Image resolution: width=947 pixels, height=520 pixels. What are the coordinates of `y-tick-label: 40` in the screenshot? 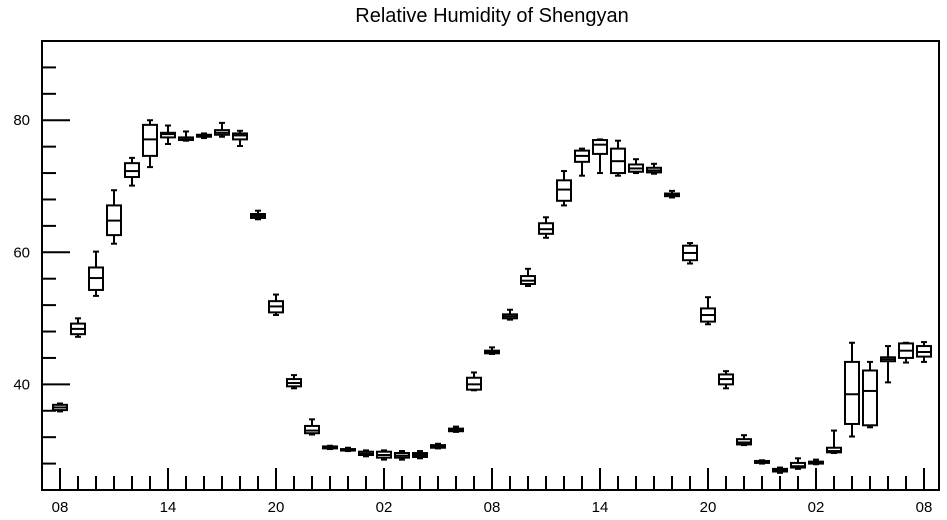 It's located at (21, 384).